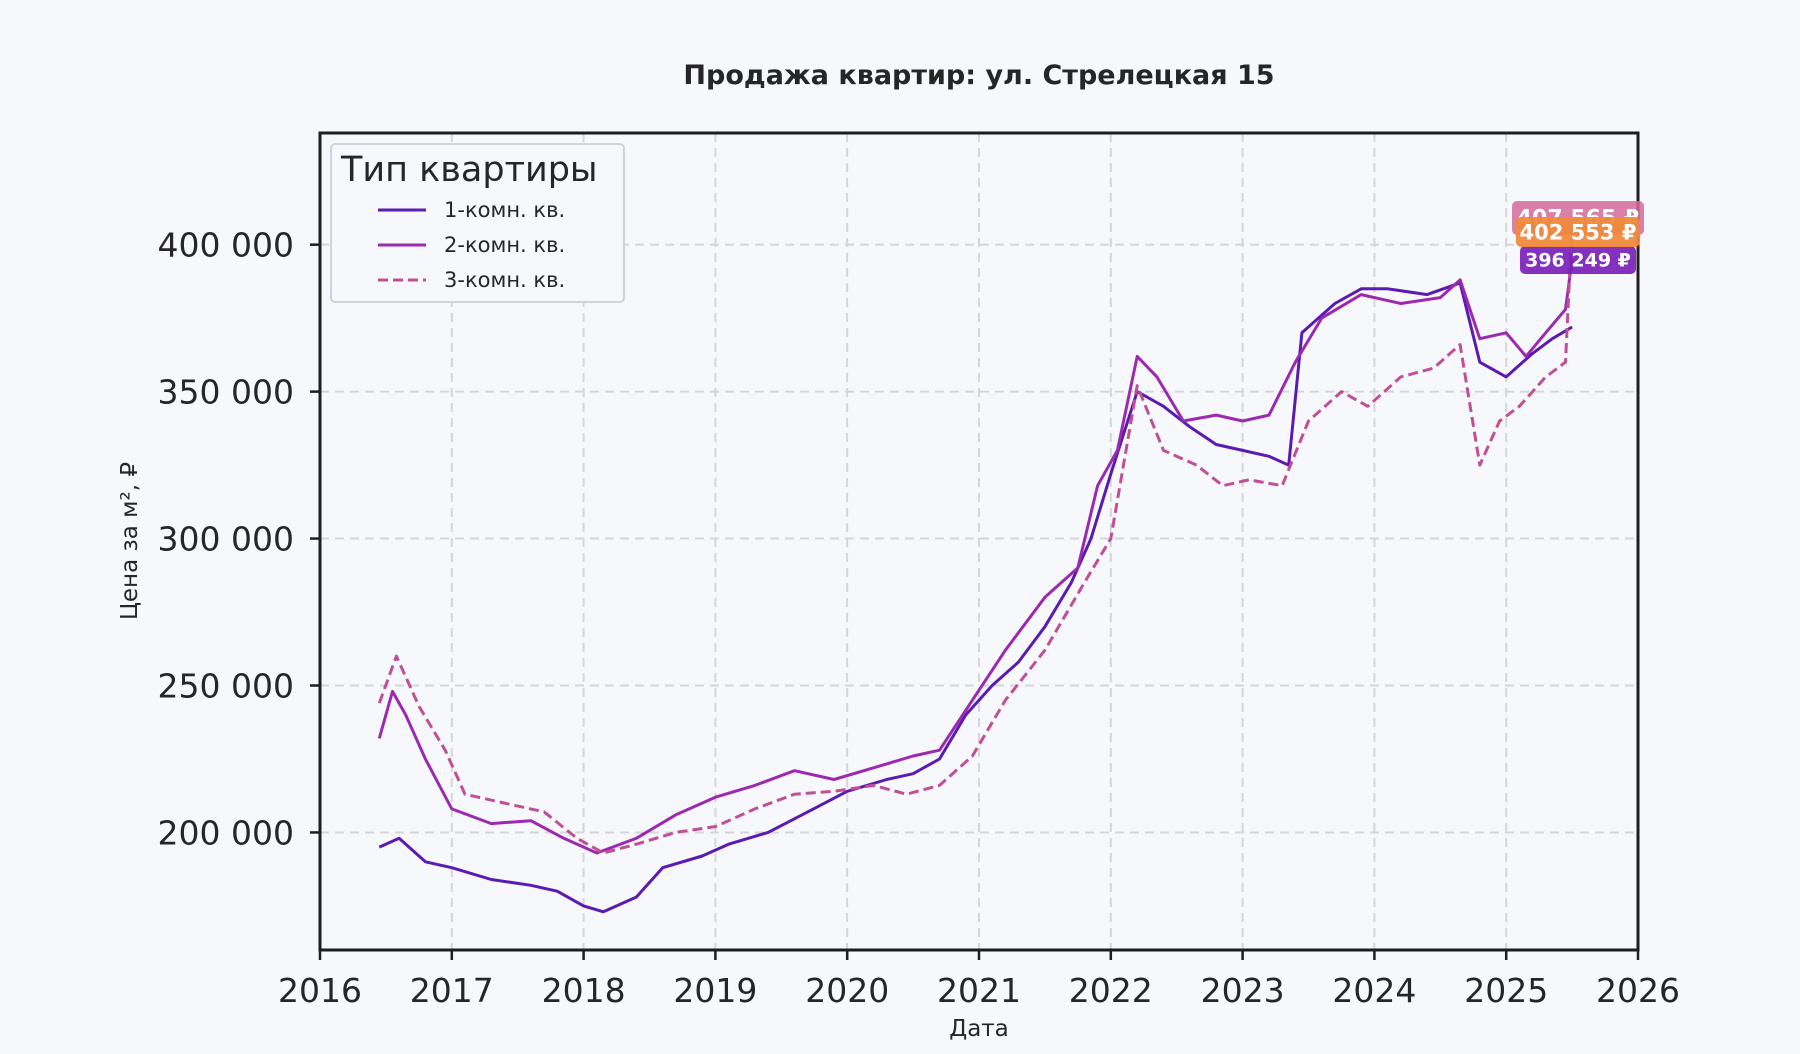  Describe the element at coordinates (1506, 990) in the screenshot. I see `x-tick-label: 2025` at that location.